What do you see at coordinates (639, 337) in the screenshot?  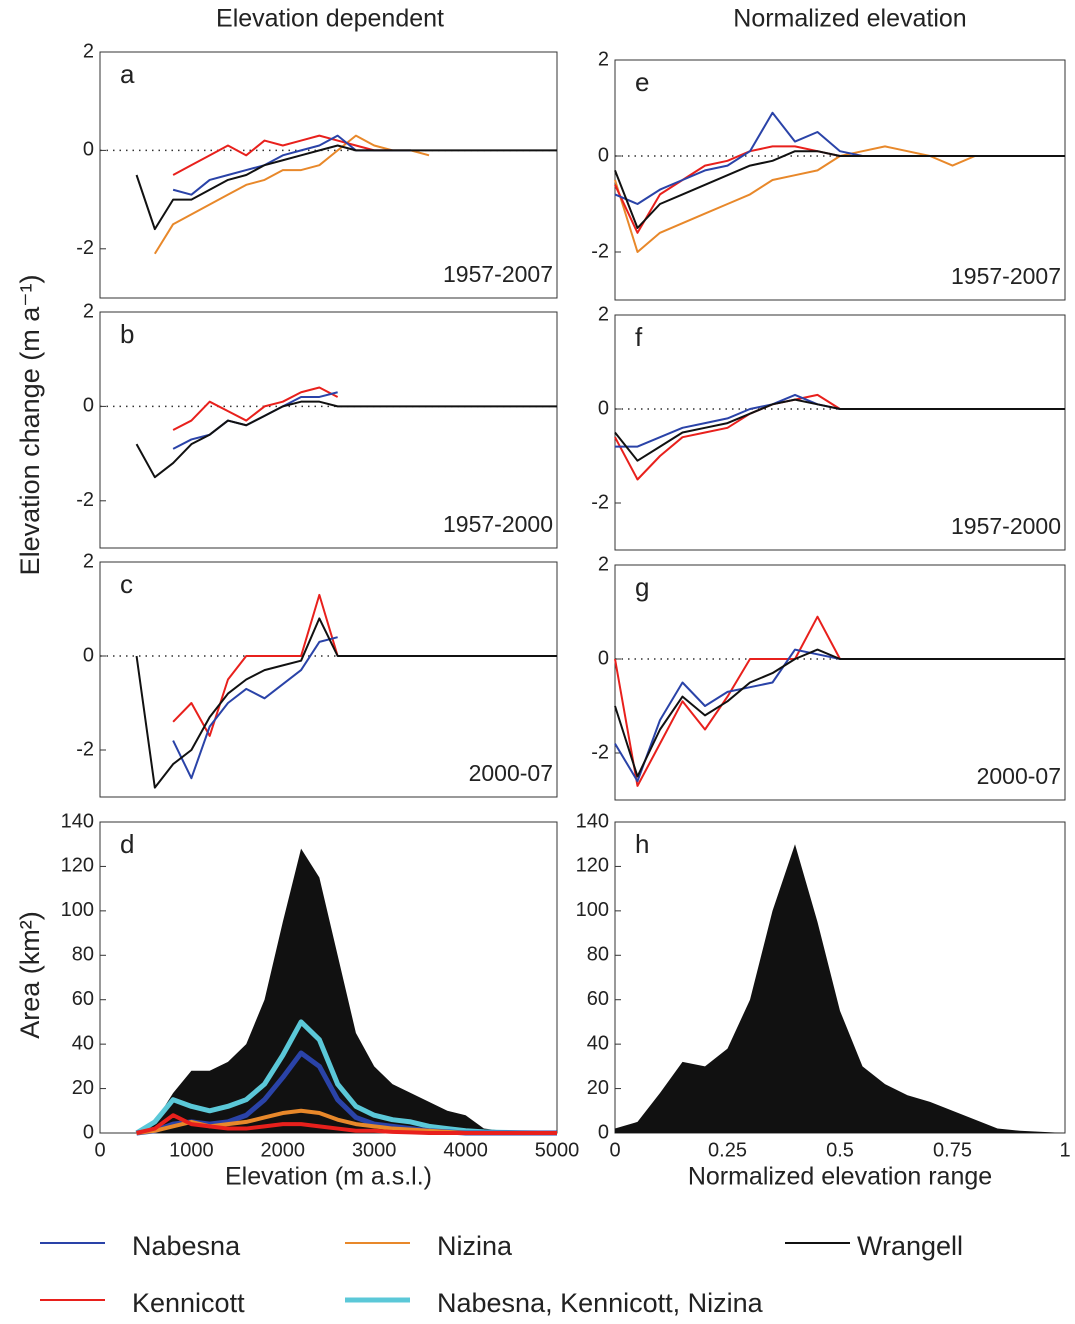 I see `panel-letter: f` at bounding box center [639, 337].